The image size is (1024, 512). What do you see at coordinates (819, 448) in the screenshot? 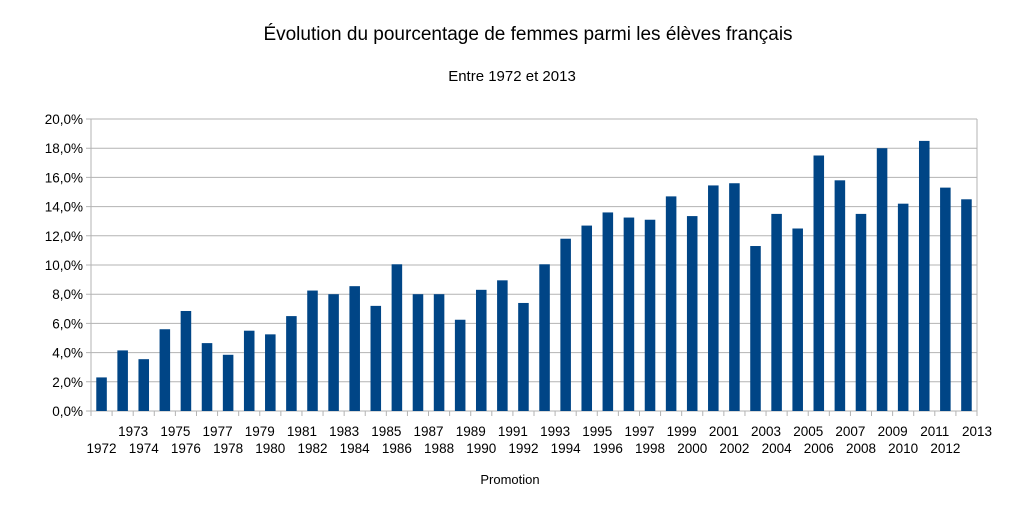
I see `x-tick-label: 2006` at bounding box center [819, 448].